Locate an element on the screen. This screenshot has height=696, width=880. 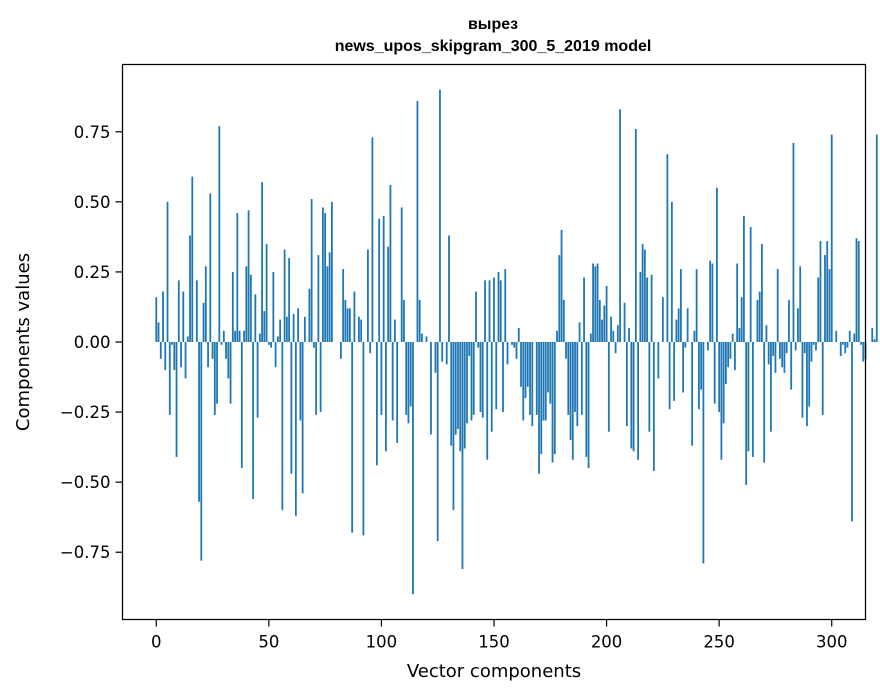
x-tick-label: 150 is located at coordinates (494, 642).